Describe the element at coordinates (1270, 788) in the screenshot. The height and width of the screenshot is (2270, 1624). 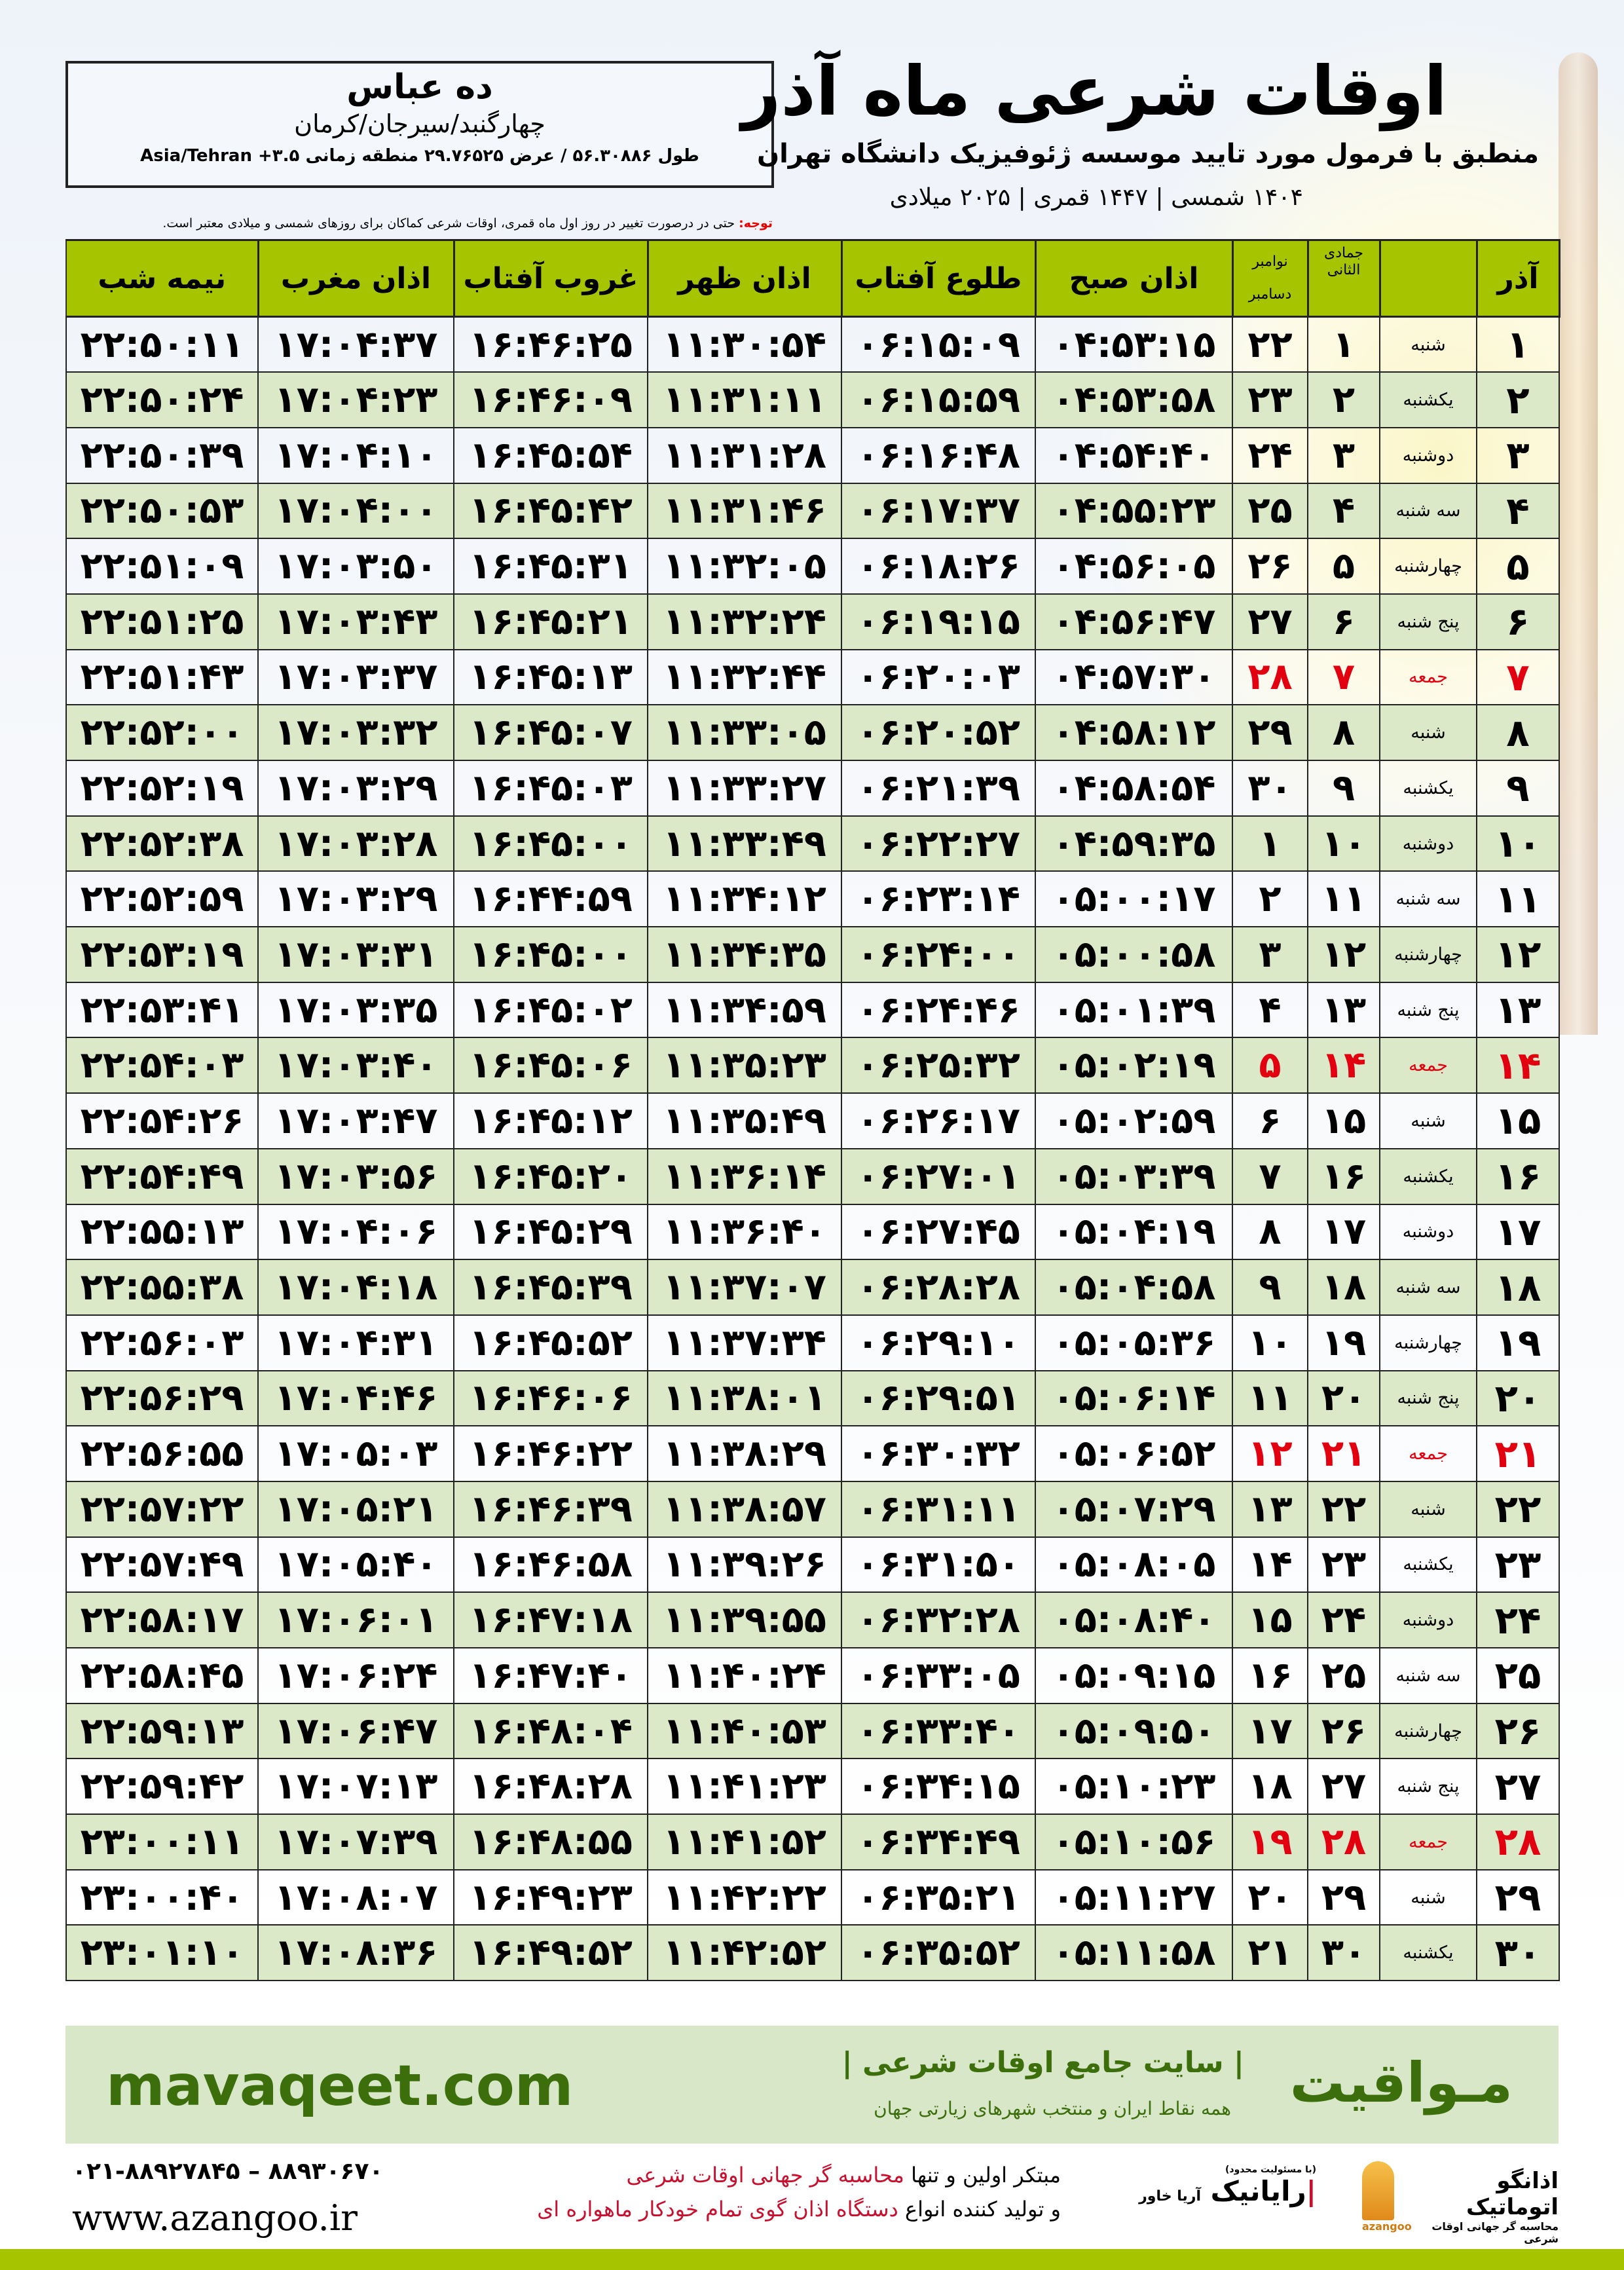
I see `cell-greg: ۳۰` at that location.